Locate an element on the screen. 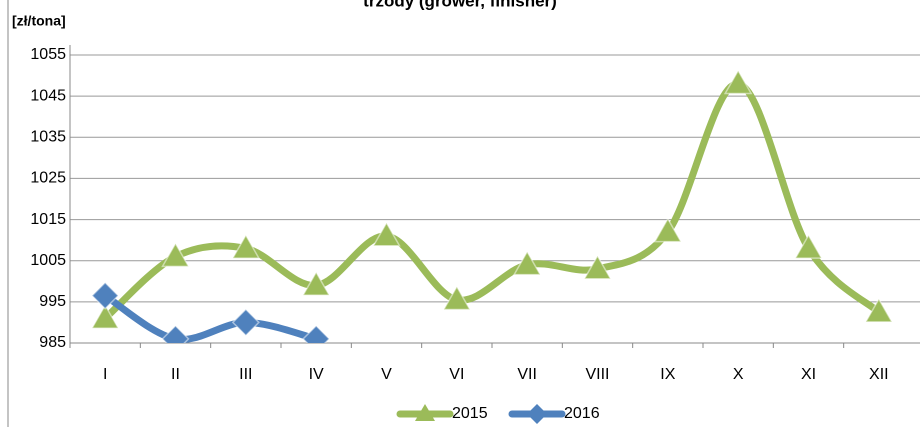 This screenshot has width=920, height=427. x-tick-label: I is located at coordinates (105, 374).